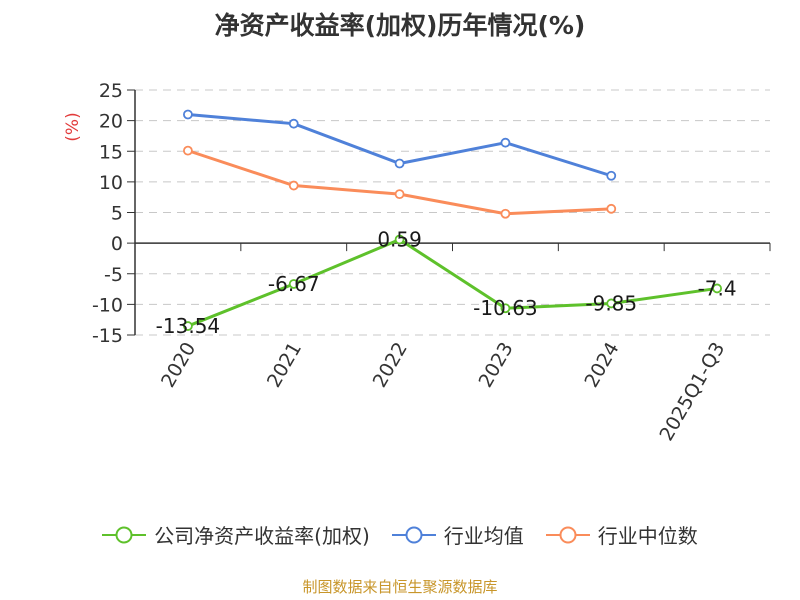 The width and height of the screenshot is (800, 600). I want to click on legend-item-industry-median: 行业中位数, so click(621, 534).